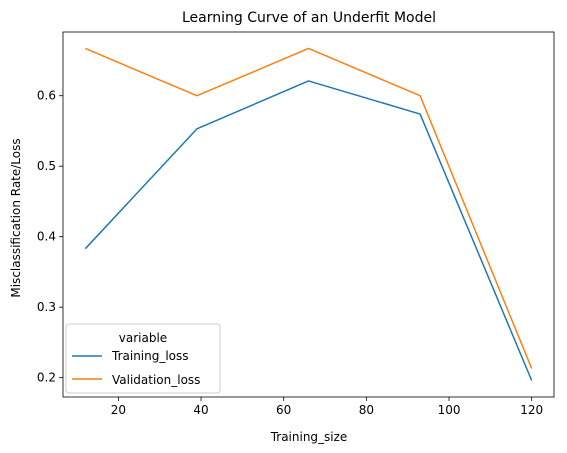  Describe the element at coordinates (156, 380) in the screenshot. I see `legend-label-validation-loss: Validation_loss` at that location.